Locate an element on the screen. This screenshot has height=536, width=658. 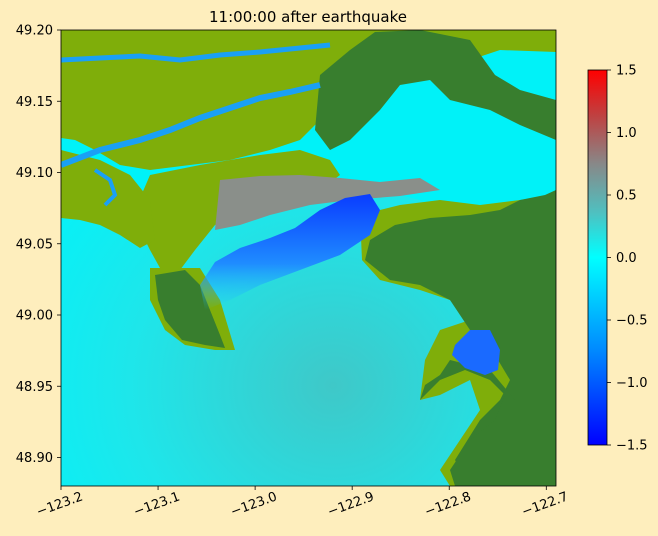
colorbar-tick-label: 1.5 is located at coordinates (626, 71).